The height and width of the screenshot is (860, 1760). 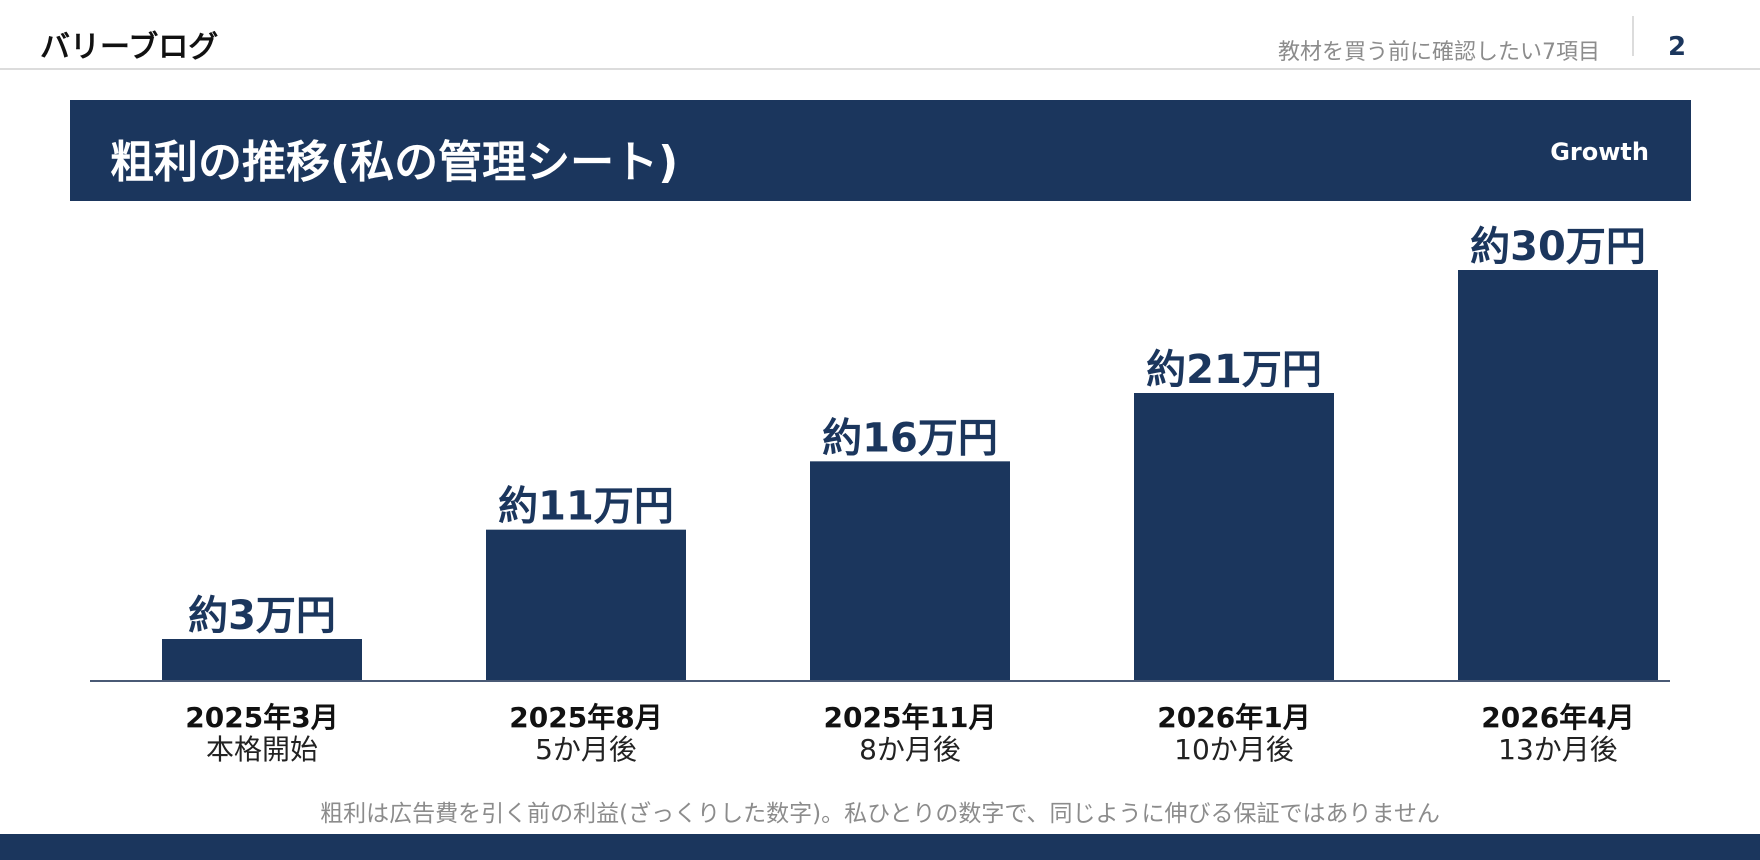 What do you see at coordinates (262, 749) in the screenshot?
I see `x-tick-sublabel: 本格開始` at bounding box center [262, 749].